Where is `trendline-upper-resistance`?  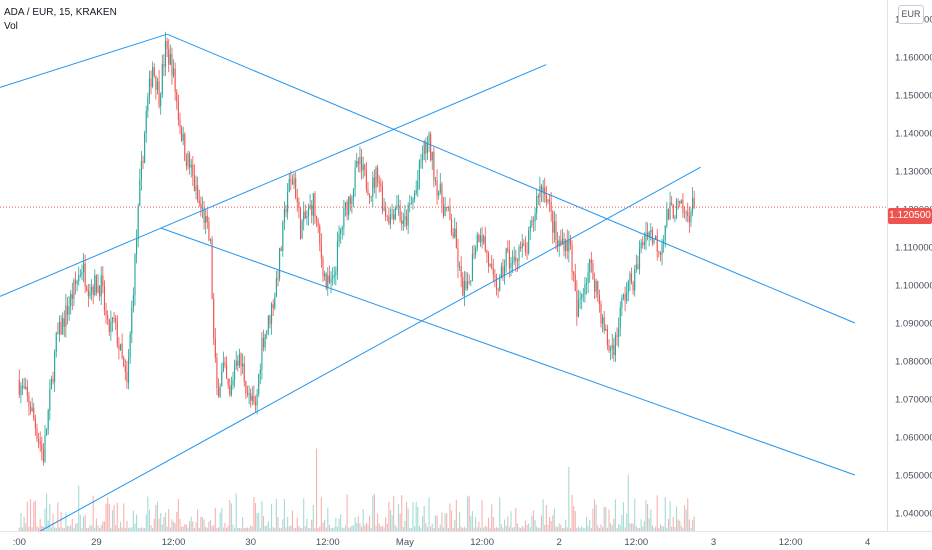 trendline-upper-resistance is located at coordinates (84, 60).